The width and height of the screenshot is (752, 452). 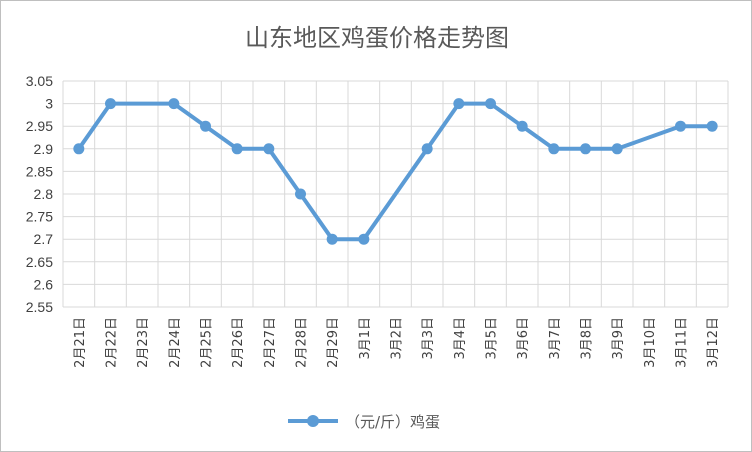 What do you see at coordinates (39, 217) in the screenshot?
I see `y-tick-label: 2.75` at bounding box center [39, 217].